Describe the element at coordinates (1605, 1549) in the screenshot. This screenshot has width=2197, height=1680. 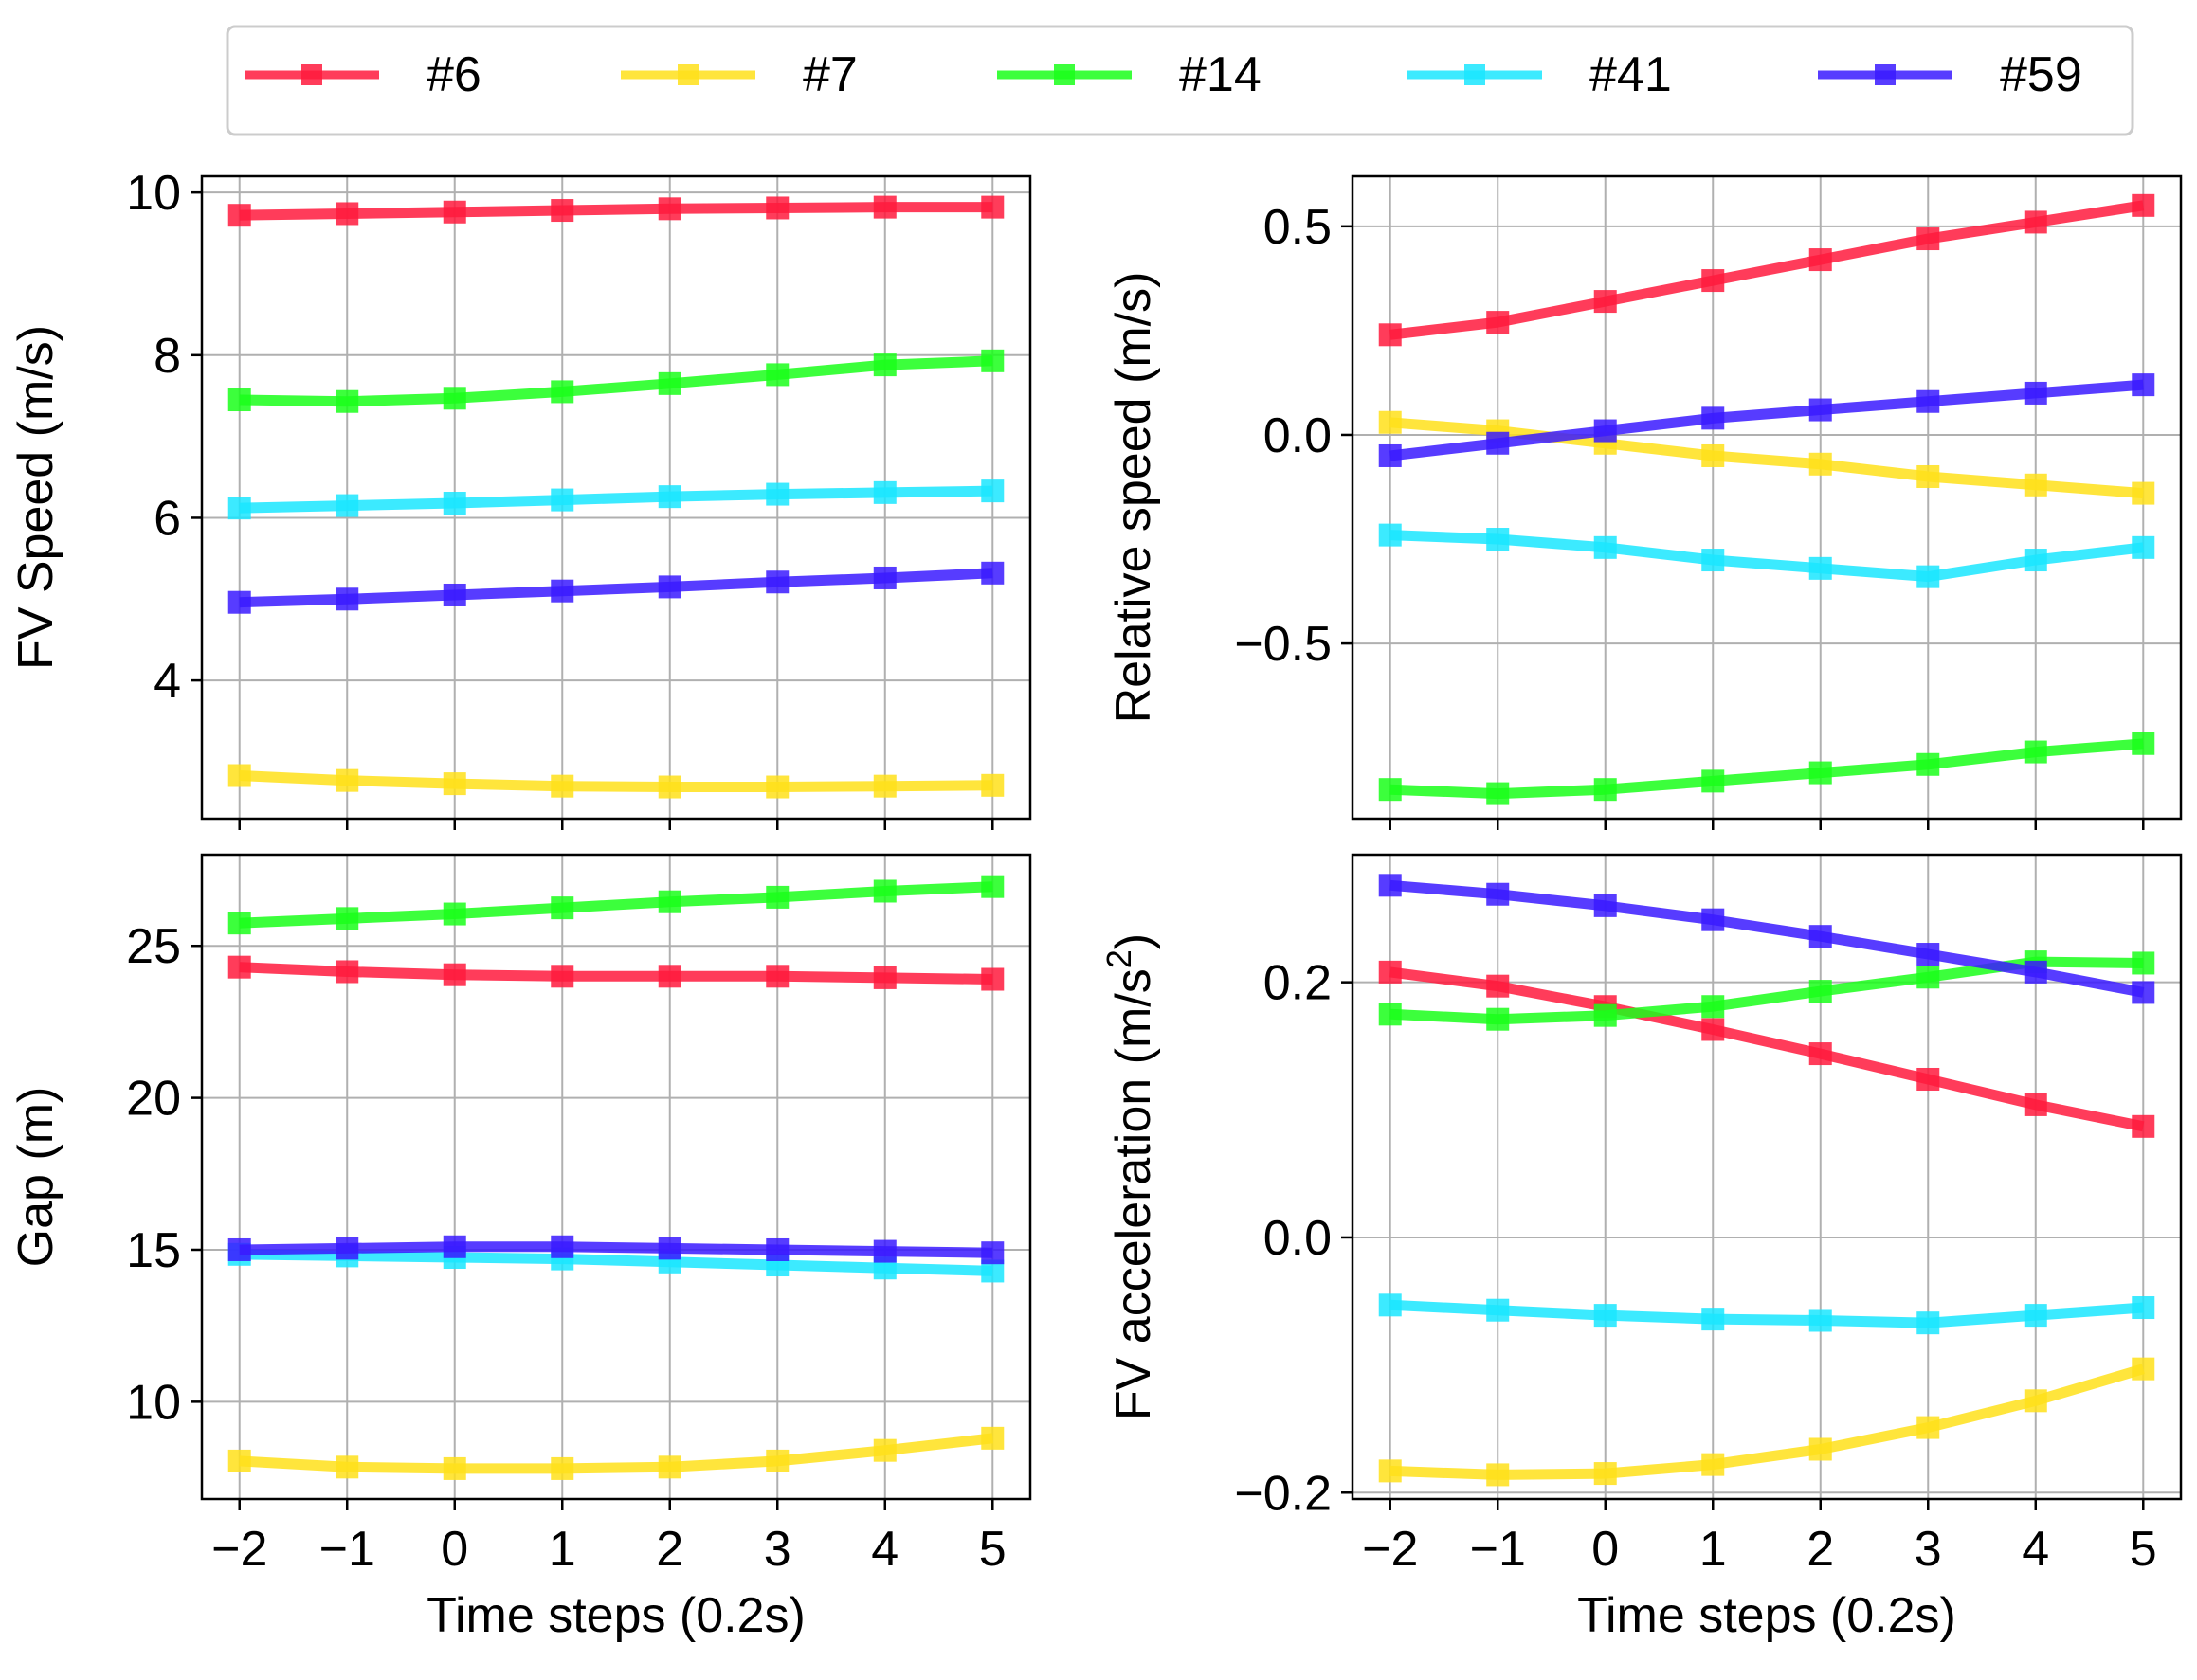
I see `x-tick-label: 0` at that location.